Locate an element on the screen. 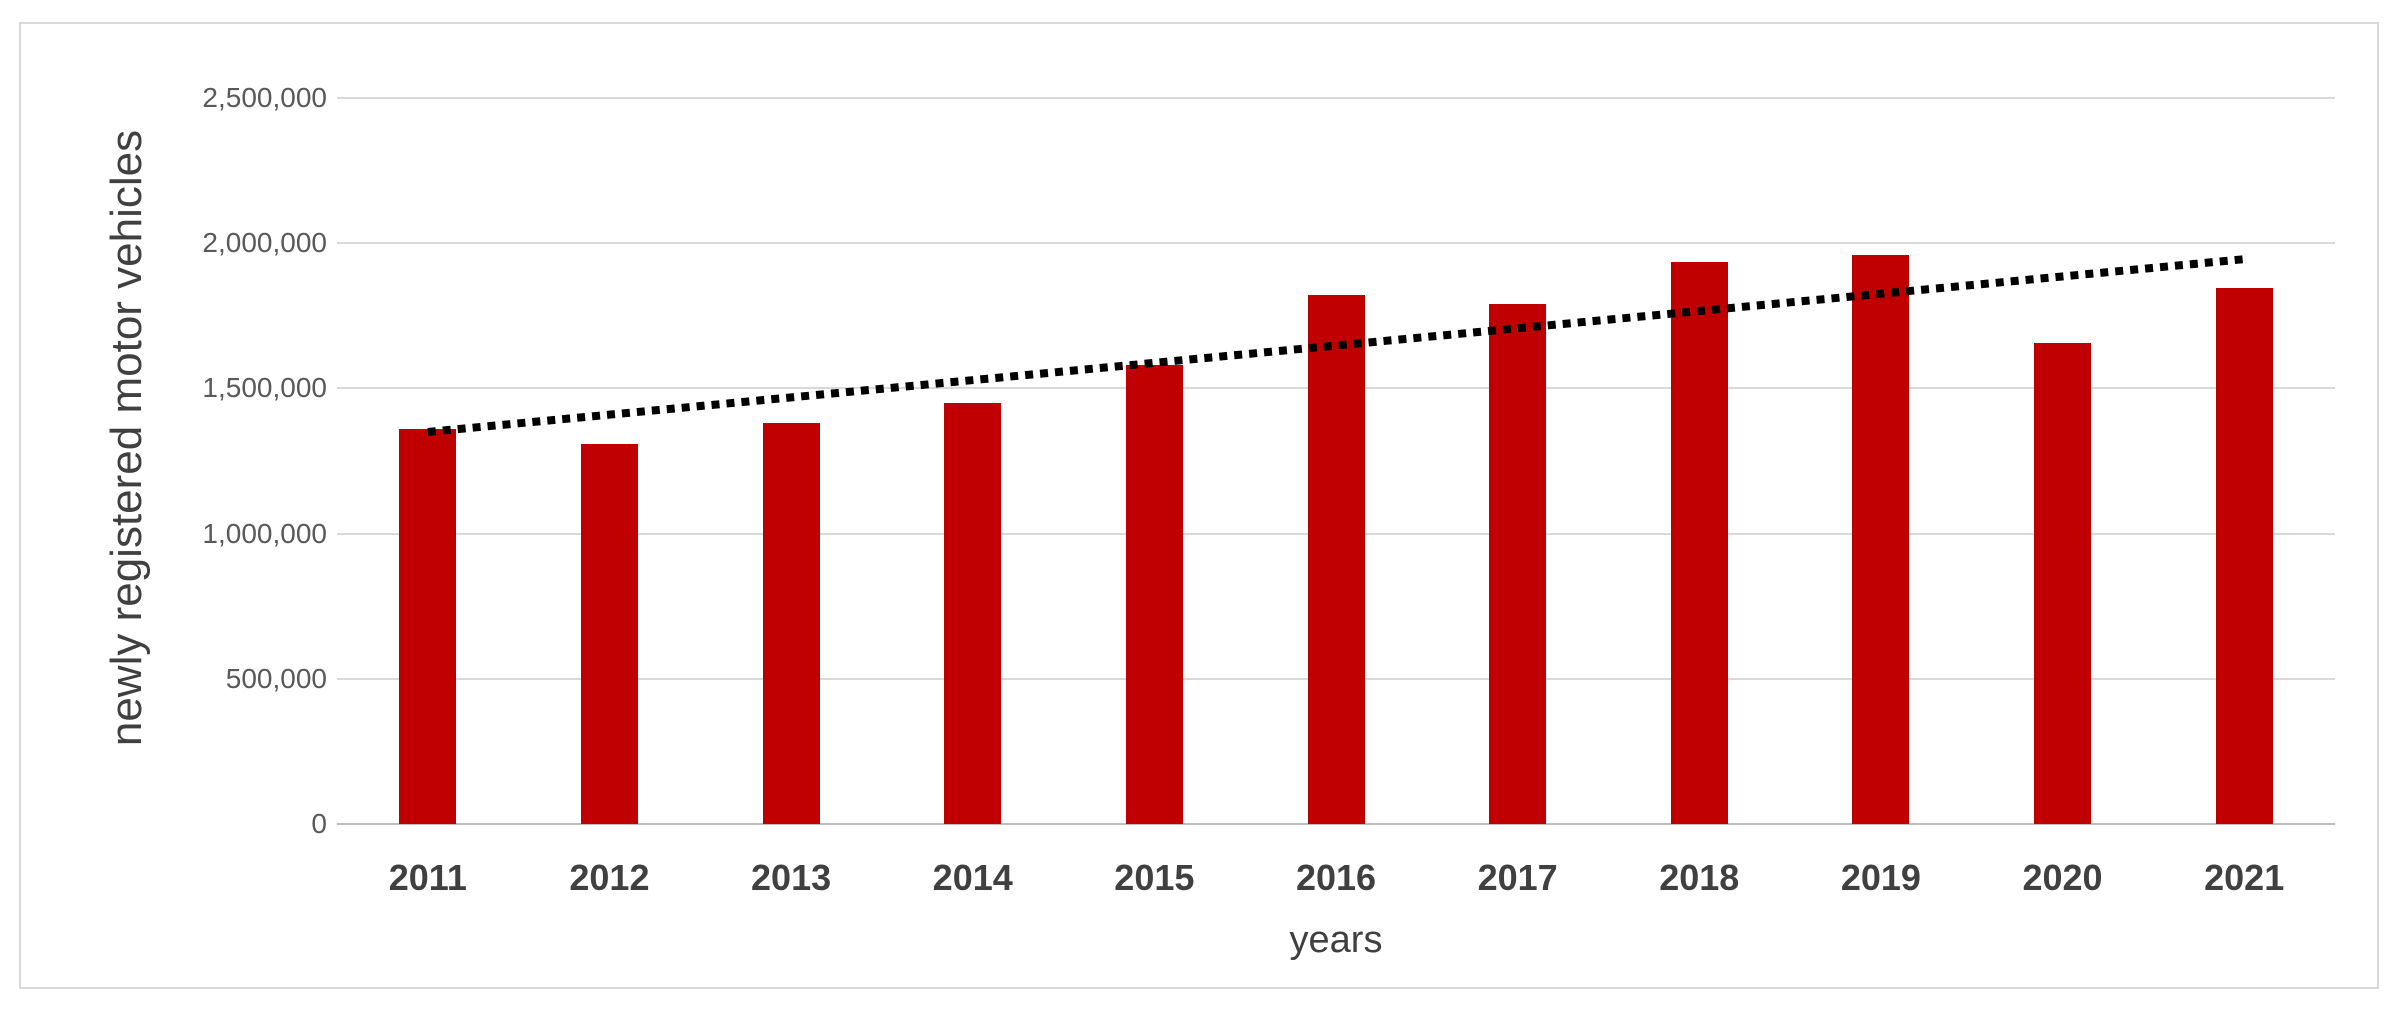 This screenshot has height=1015, width=2395. bar-2017 is located at coordinates (1518, 564).